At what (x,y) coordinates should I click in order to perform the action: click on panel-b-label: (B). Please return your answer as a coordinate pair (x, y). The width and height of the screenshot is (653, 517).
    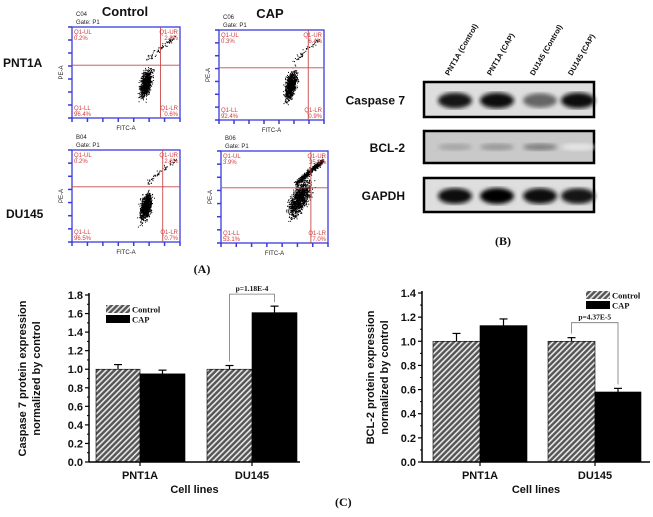
    Looking at the image, I should click on (503, 241).